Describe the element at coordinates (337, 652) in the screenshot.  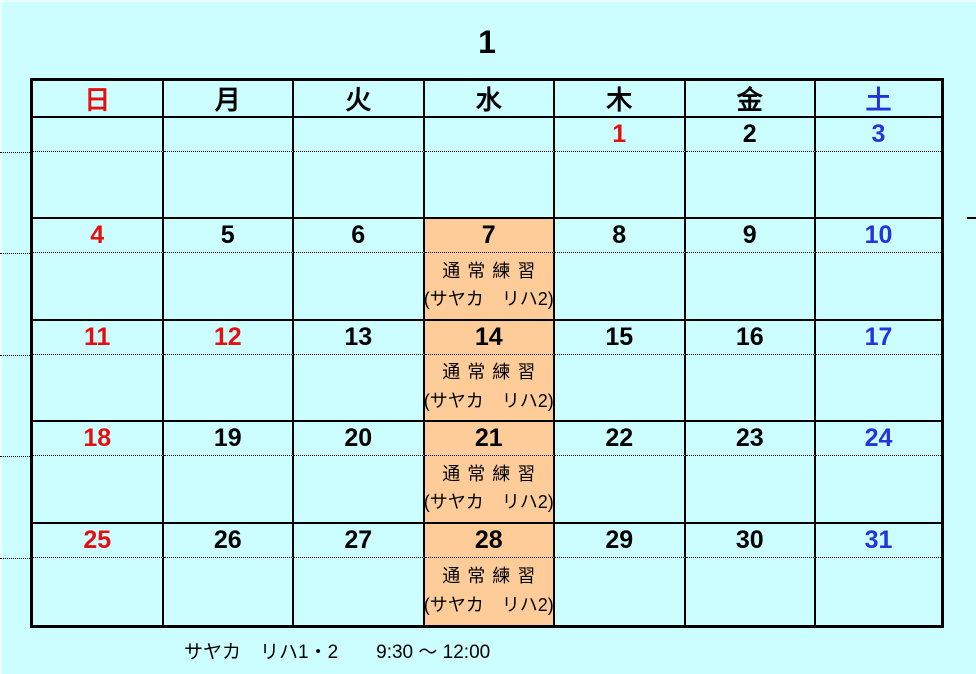
I see `footnote-text: サヤカ リハ1・2 9:30 〜 12:00` at that location.